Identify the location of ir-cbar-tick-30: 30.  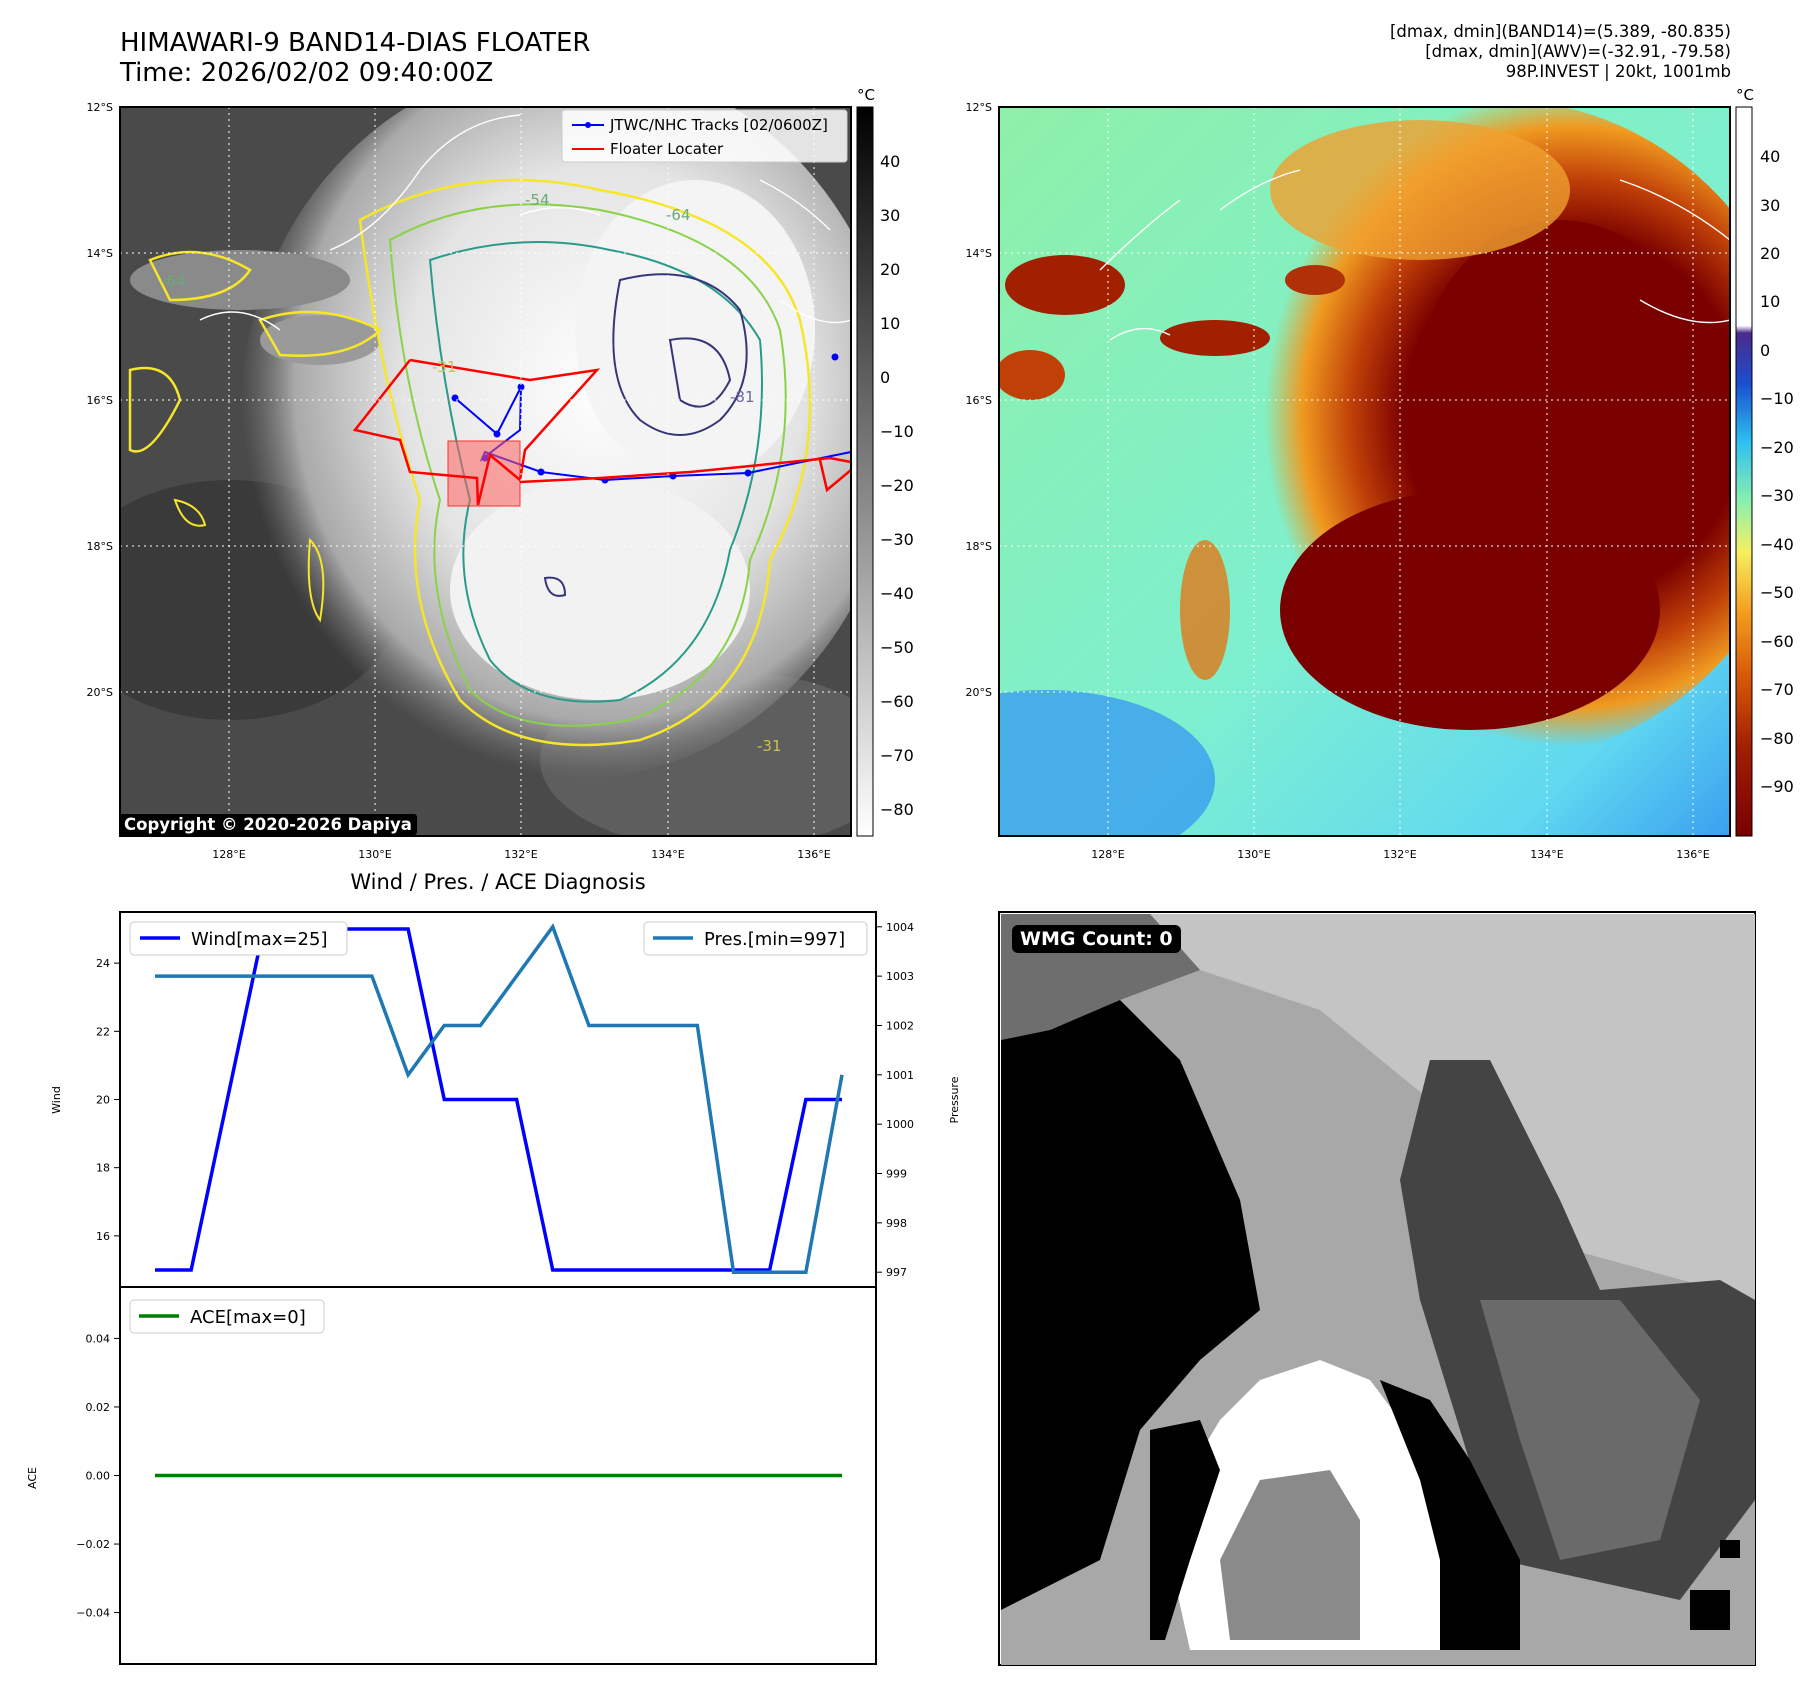
(890, 215).